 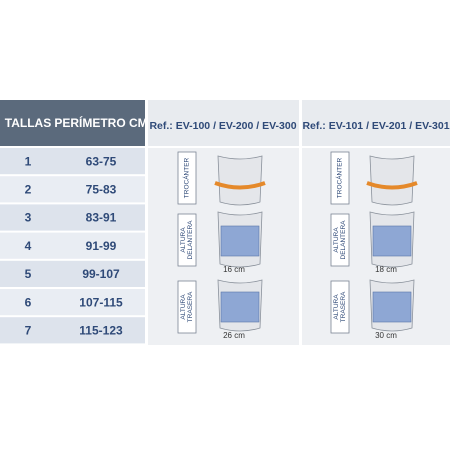 What do you see at coordinates (101, 218) in the screenshot?
I see `cell: 83-91` at bounding box center [101, 218].